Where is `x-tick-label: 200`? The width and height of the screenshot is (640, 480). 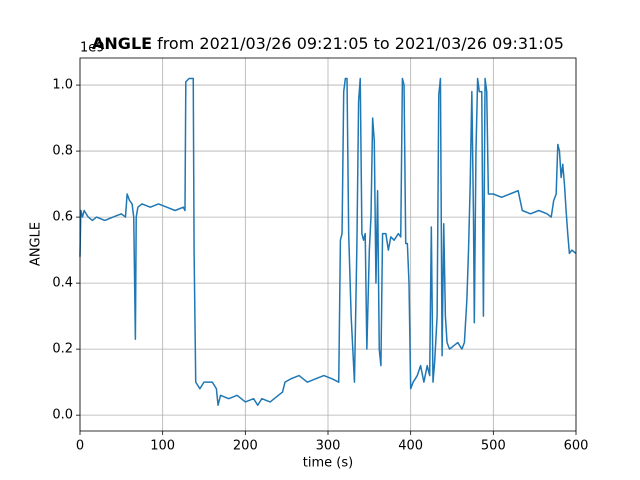
x-tick-label: 200 is located at coordinates (245, 446).